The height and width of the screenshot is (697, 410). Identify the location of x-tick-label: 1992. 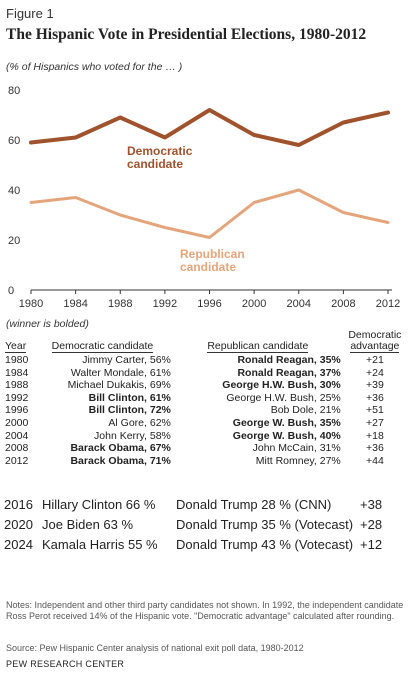
(165, 304).